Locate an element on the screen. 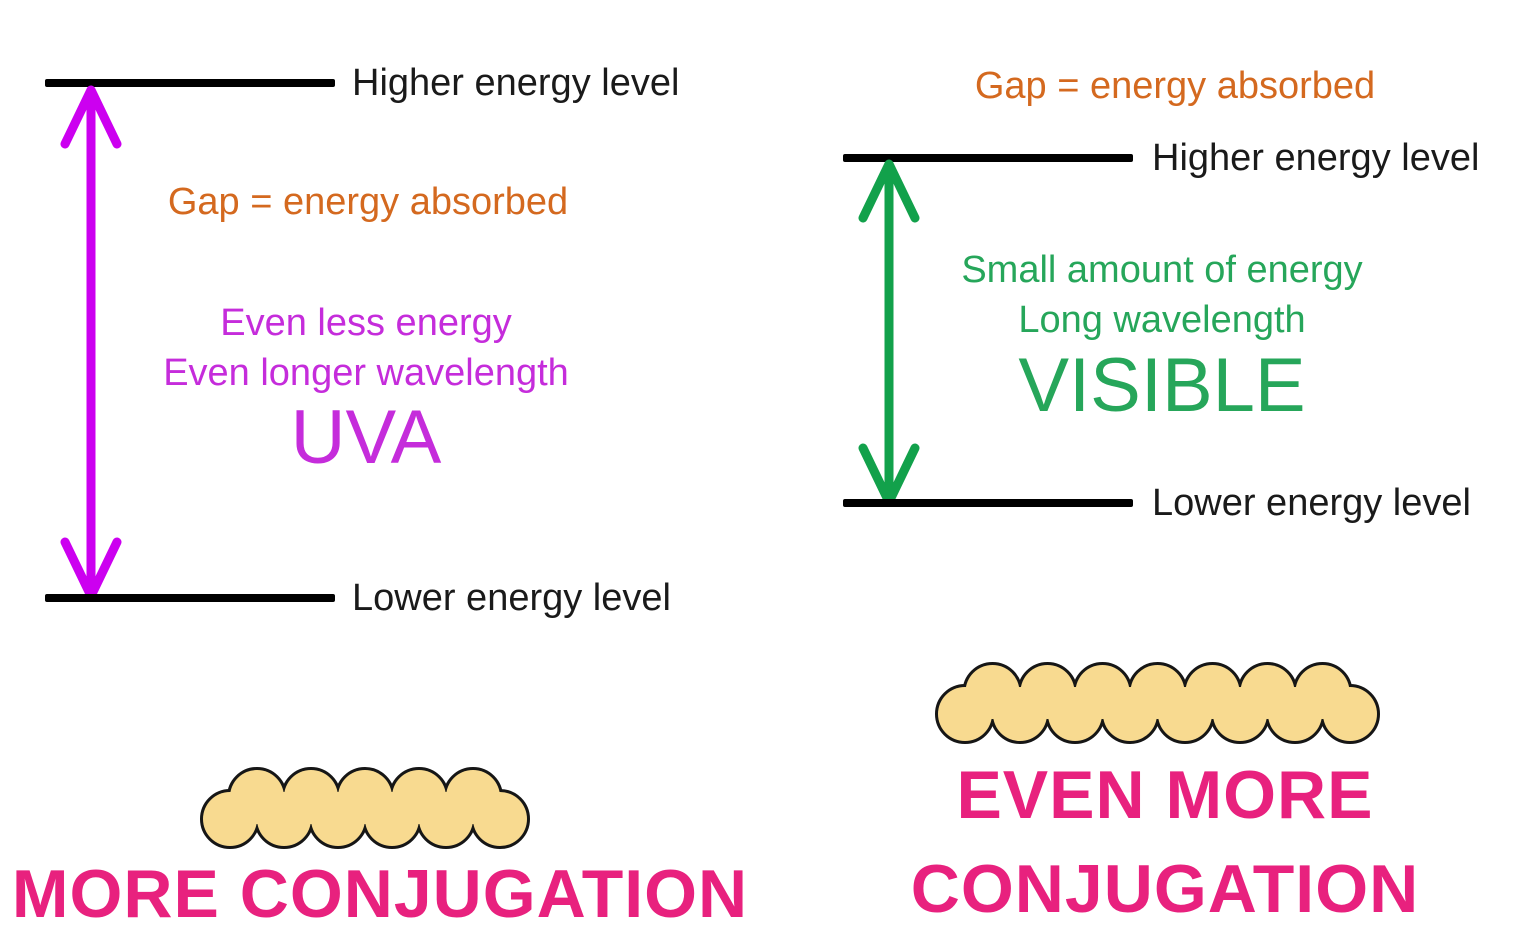 This screenshot has height=942, width=1530. left-energy-note-line2: Even longer wavelength is located at coordinates (366, 373).